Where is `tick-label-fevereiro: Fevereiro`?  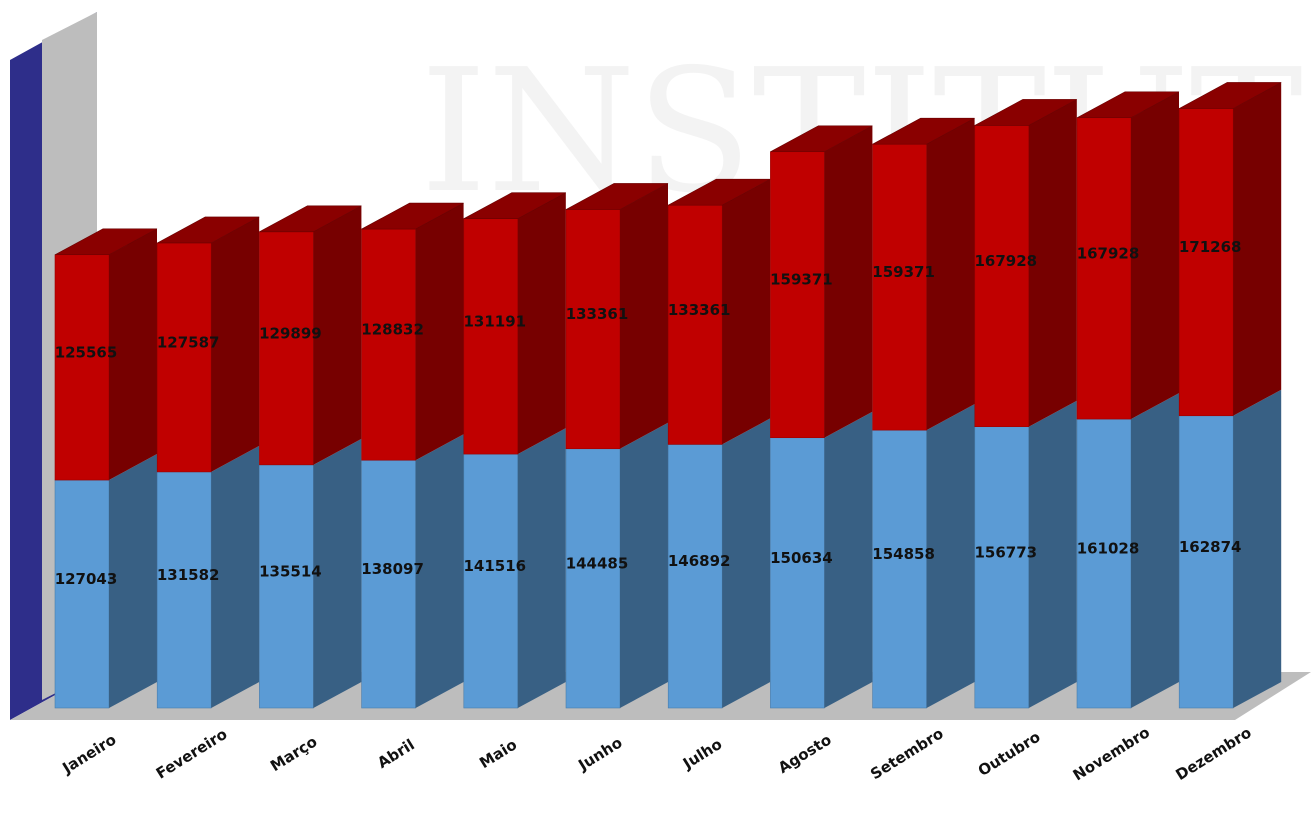
tick-label-fevereiro: Fevereiro is located at coordinates (192, 754).